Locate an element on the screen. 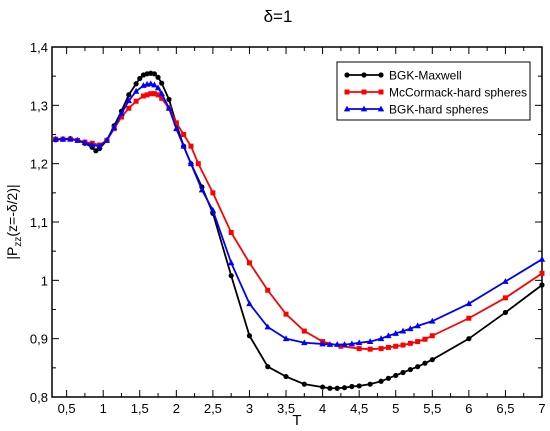  y-axis-label-sub: zz is located at coordinates (18, 242).